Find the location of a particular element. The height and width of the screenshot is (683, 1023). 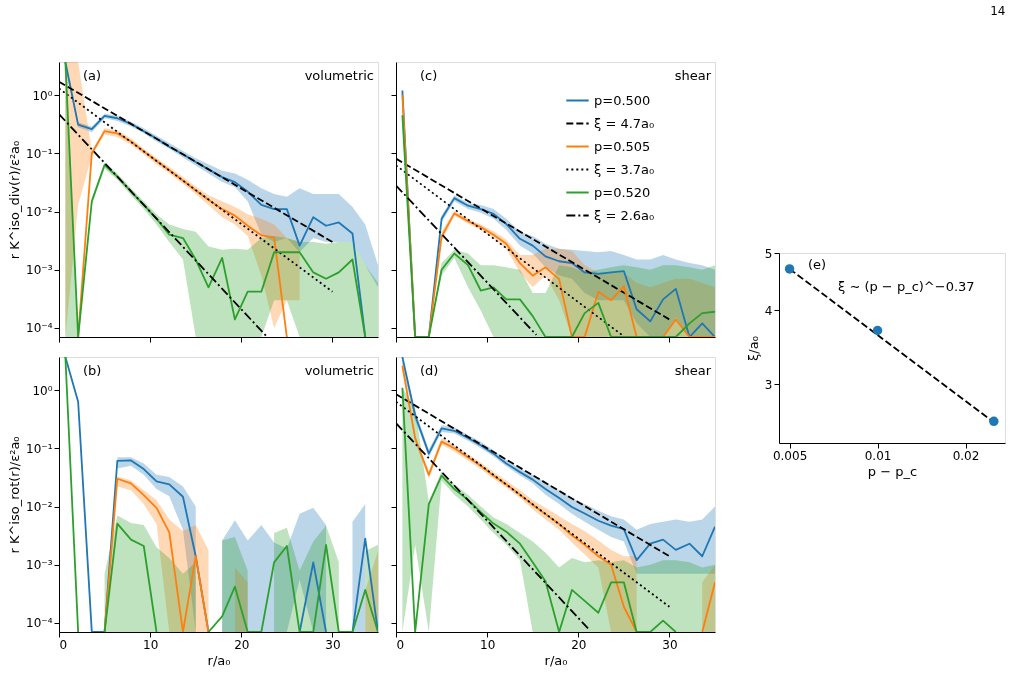

legend-label: p=0.520 is located at coordinates (622, 192).